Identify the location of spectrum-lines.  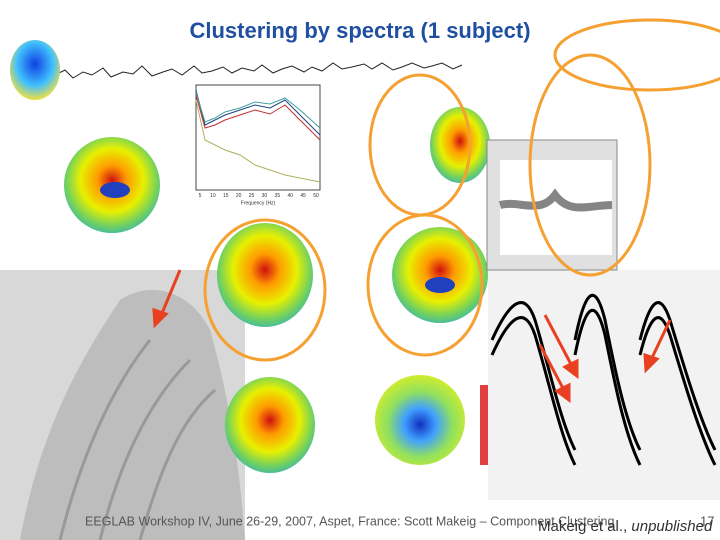
(258, 136).